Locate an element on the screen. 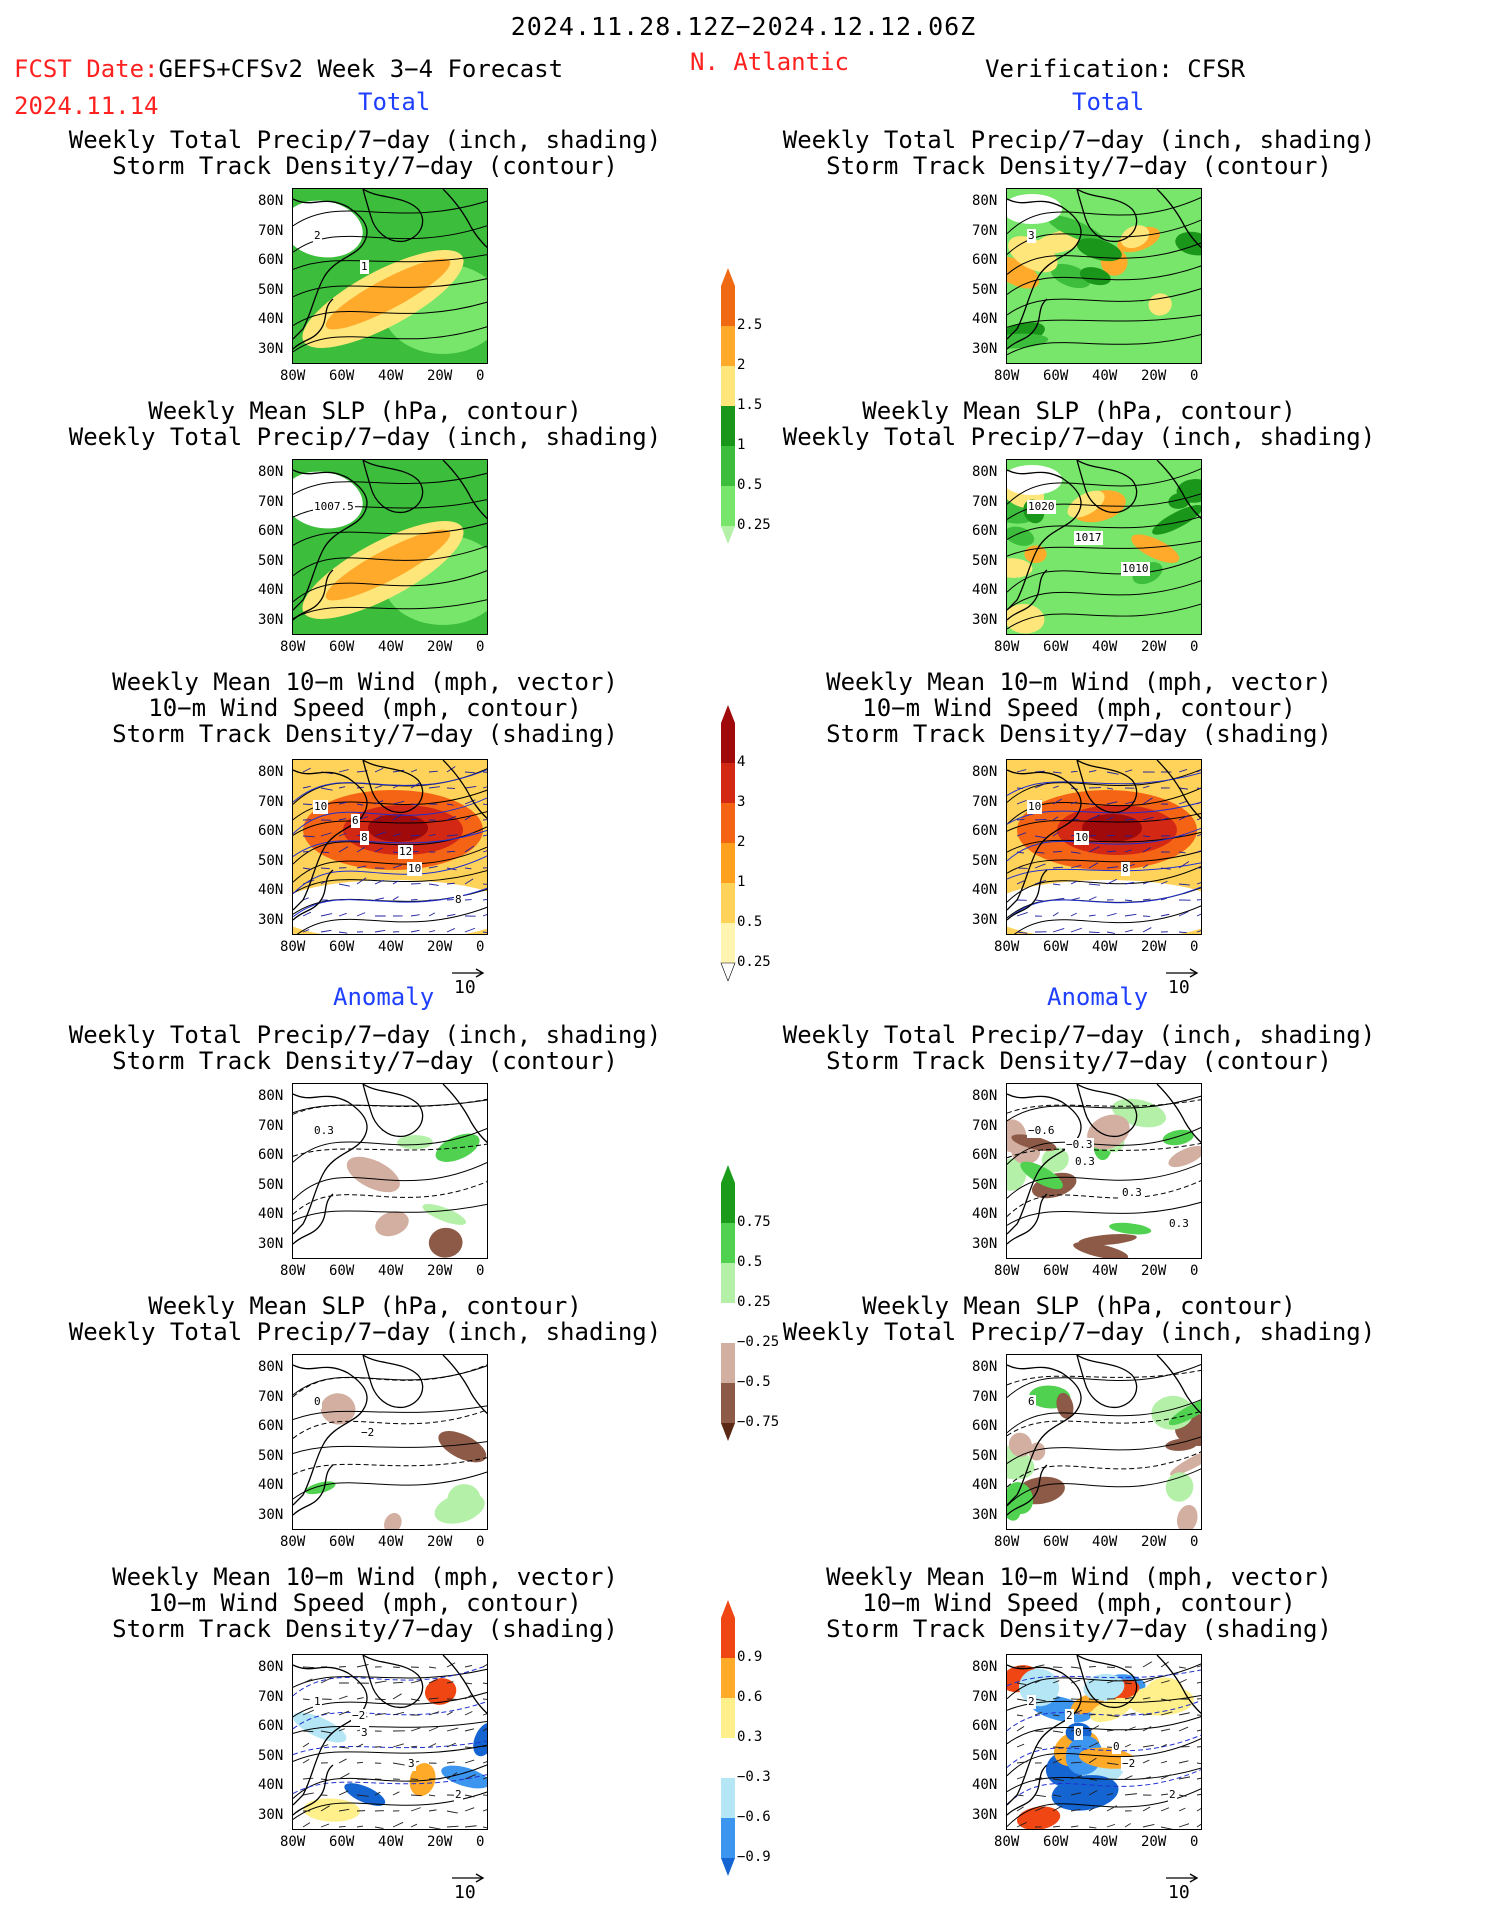 Image resolution: width=1487 pixels, height=1925 pixels. lon-tick-label: 20W is located at coordinates (1154, 1542).